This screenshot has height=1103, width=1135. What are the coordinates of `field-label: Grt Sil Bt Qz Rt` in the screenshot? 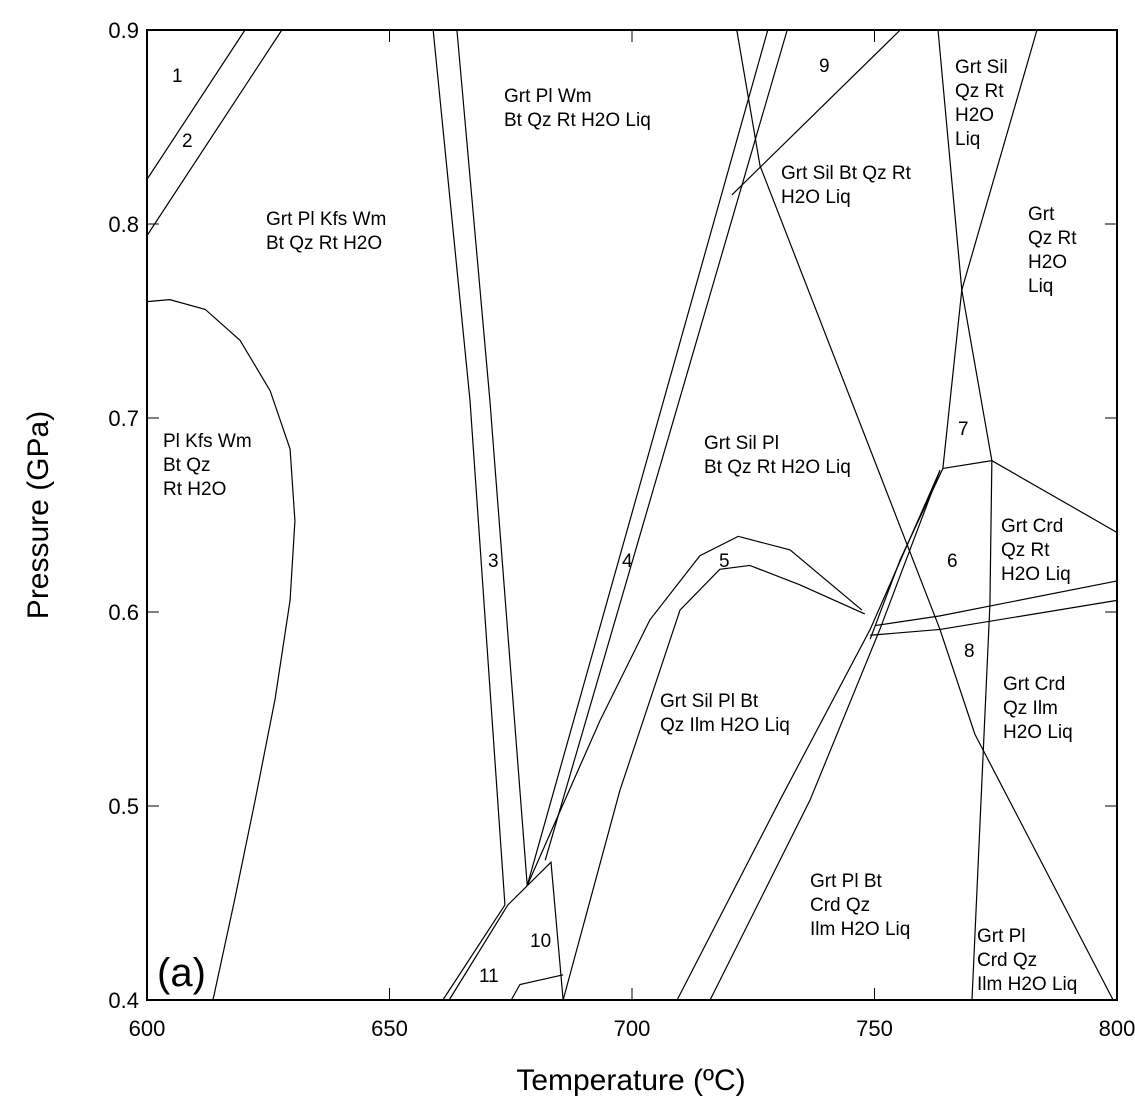 It's located at (846, 173).